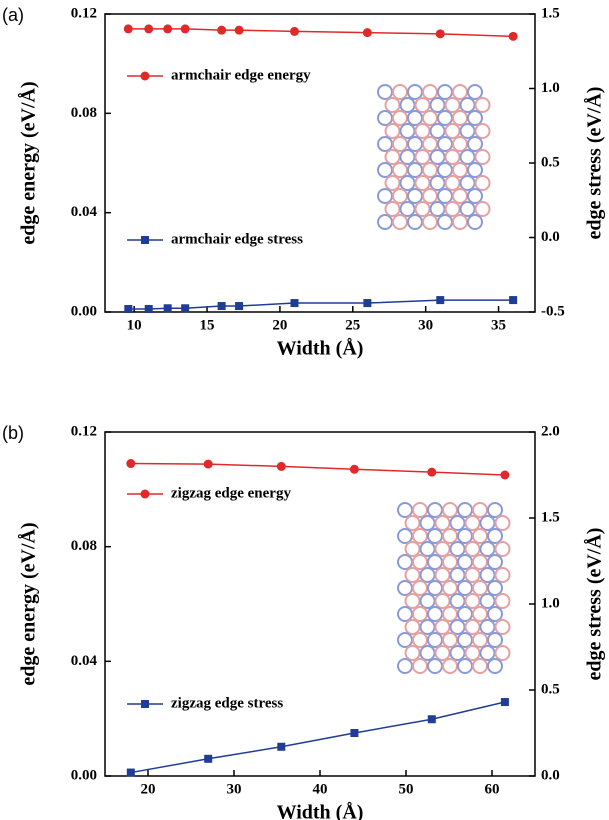 The width and height of the screenshot is (609, 820). I want to click on y2-tick-label: 0.5, so click(550, 689).